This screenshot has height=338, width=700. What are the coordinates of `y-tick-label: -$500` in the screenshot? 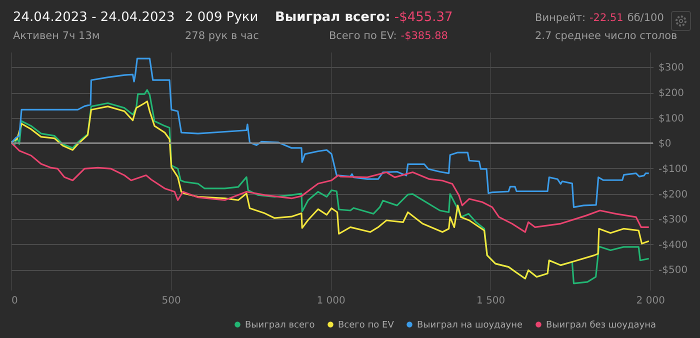 It's located at (673, 270).